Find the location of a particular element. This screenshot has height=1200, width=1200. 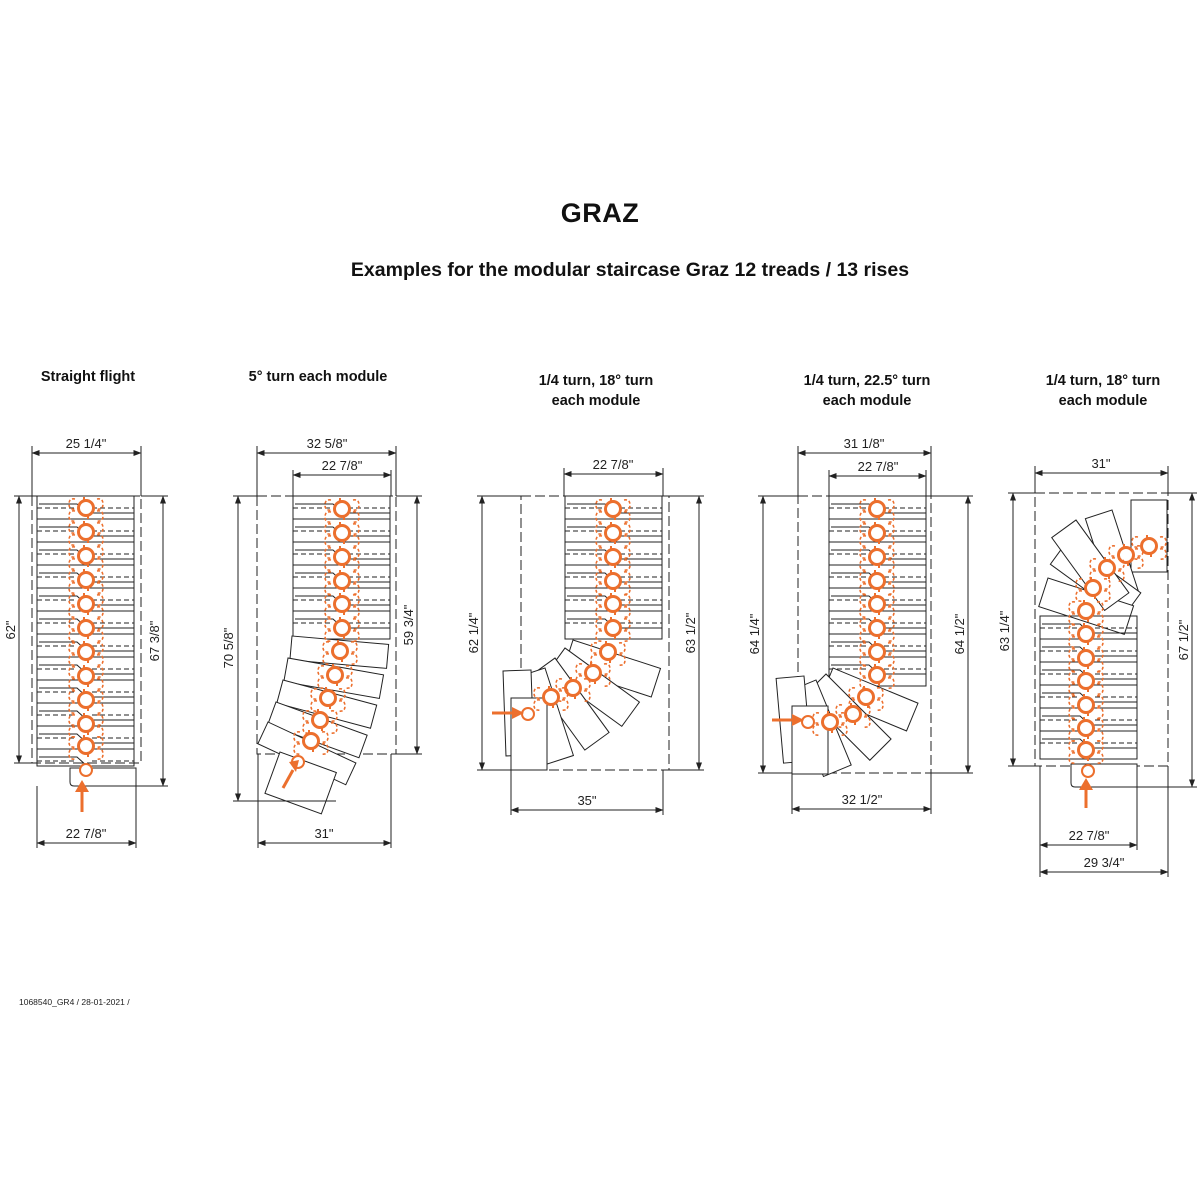

drawing-quarter-turn-18-top: 31" 63 1/4" 67 1/2" is located at coordinates (1097, 666).